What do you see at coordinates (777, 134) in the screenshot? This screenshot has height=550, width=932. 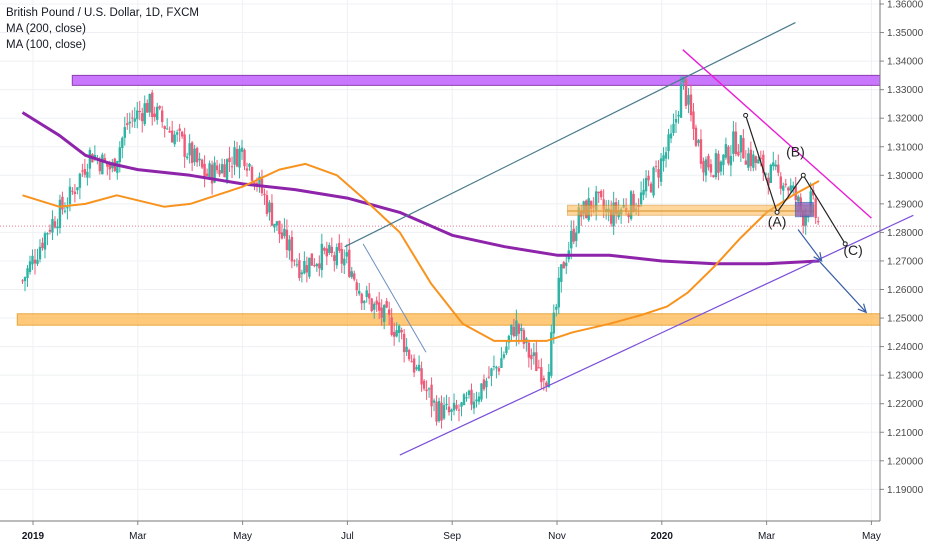 I see `wedge-top-line` at bounding box center [777, 134].